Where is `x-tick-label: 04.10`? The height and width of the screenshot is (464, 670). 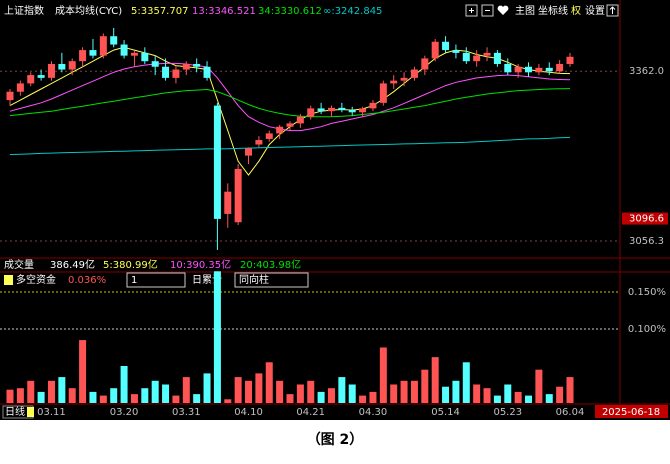
x-tick-label: 04.10 is located at coordinates (248, 412).